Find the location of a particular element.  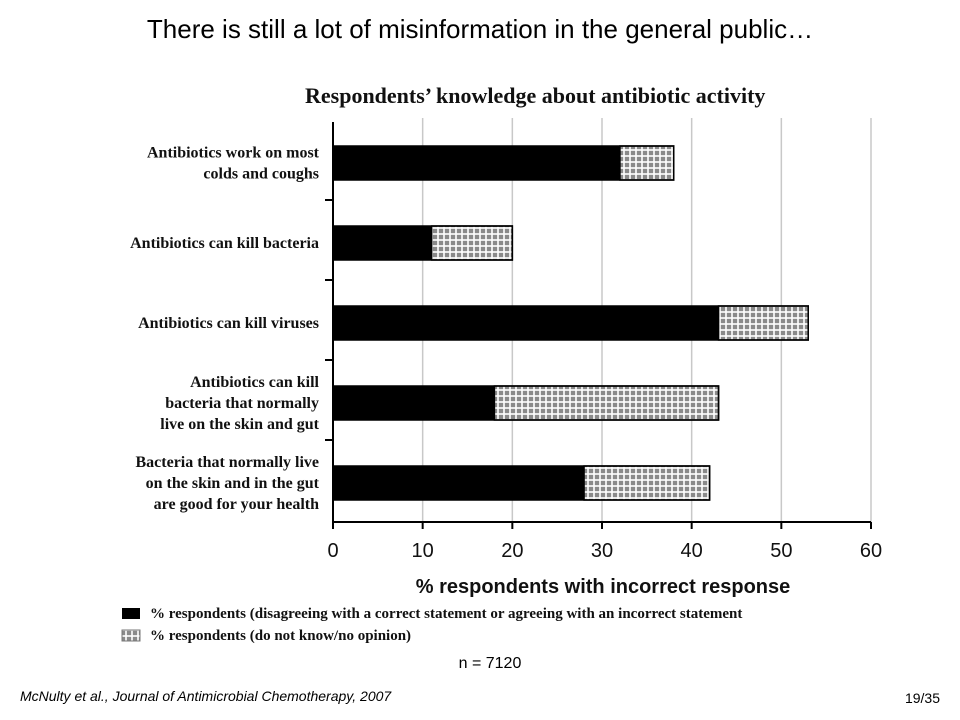

category-label-0: Antibiotics work on most colds and coughs is located at coordinates (233, 164).